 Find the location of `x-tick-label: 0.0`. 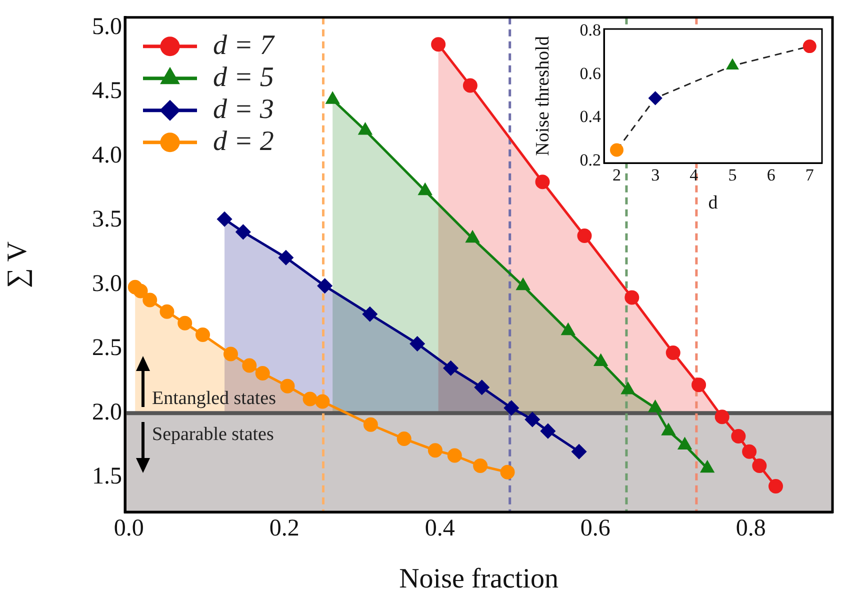

x-tick-label: 0.0 is located at coordinates (129, 529).